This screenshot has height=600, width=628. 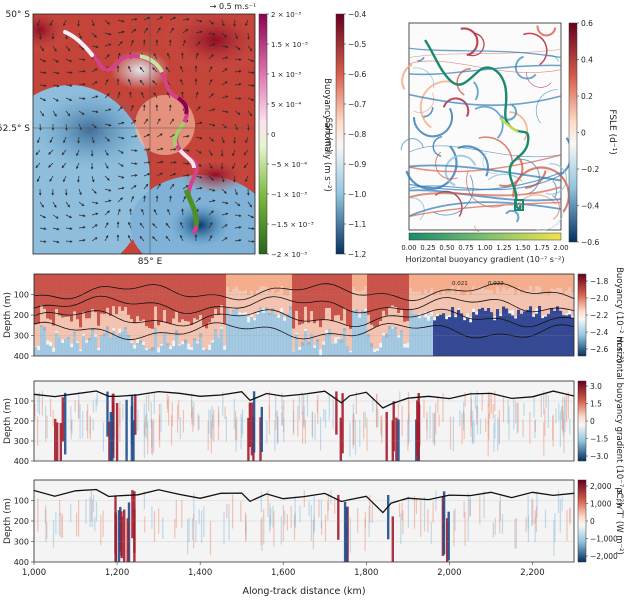 I want to click on buoyancy-section-colorbar, so click(x=582, y=315).